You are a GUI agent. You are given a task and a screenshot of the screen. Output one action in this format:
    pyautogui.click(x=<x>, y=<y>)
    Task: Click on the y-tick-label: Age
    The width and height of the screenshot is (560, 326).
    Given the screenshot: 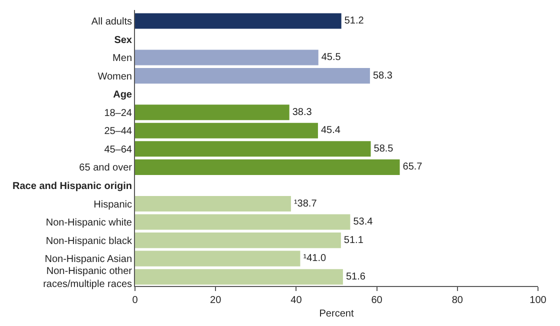 What is the action you would take?
    pyautogui.click(x=122, y=95)
    